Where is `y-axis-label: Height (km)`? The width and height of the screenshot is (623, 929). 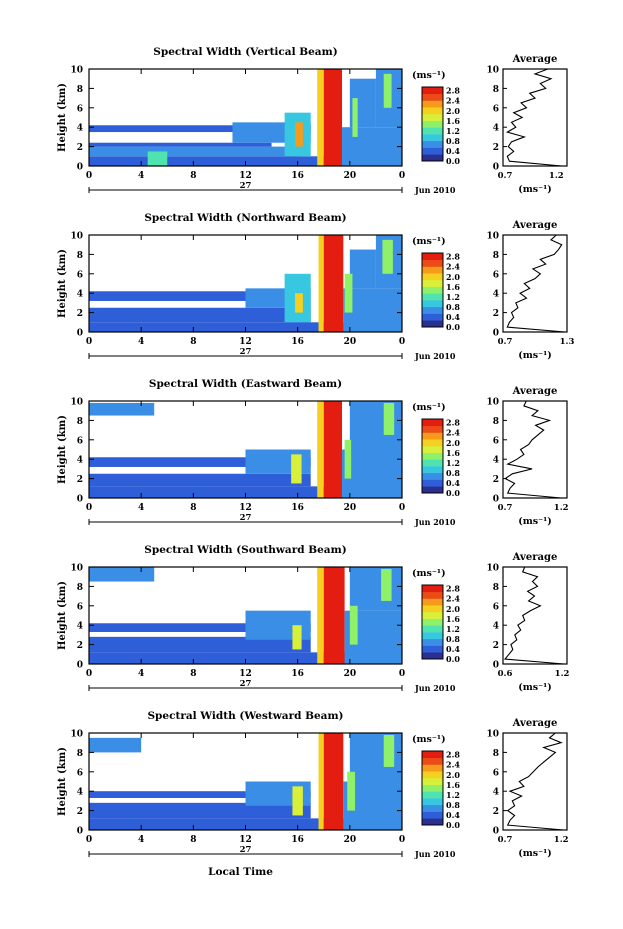 y-axis-label: Height (km) is located at coordinates (62, 283).